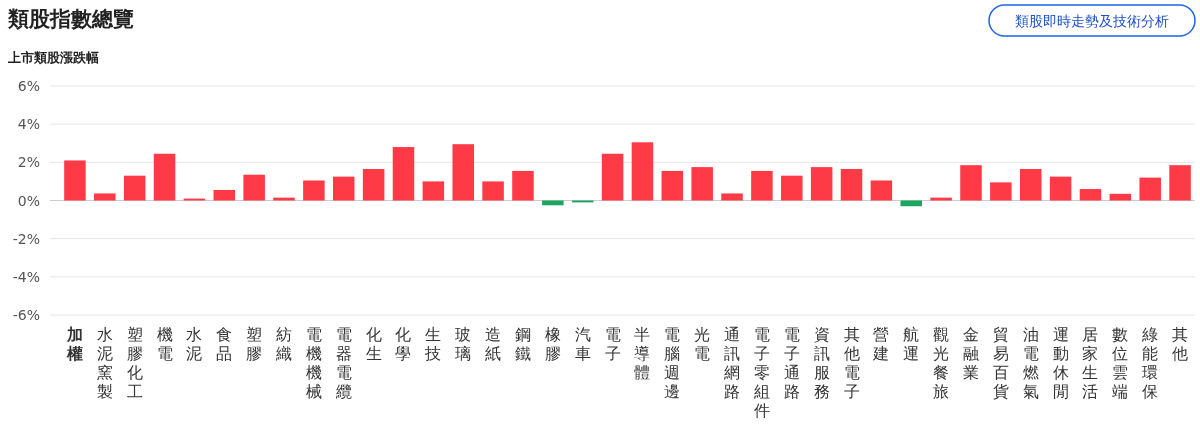  Describe the element at coordinates (70, 19) in the screenshot. I see `chart-title: 類股指數總覽` at that location.